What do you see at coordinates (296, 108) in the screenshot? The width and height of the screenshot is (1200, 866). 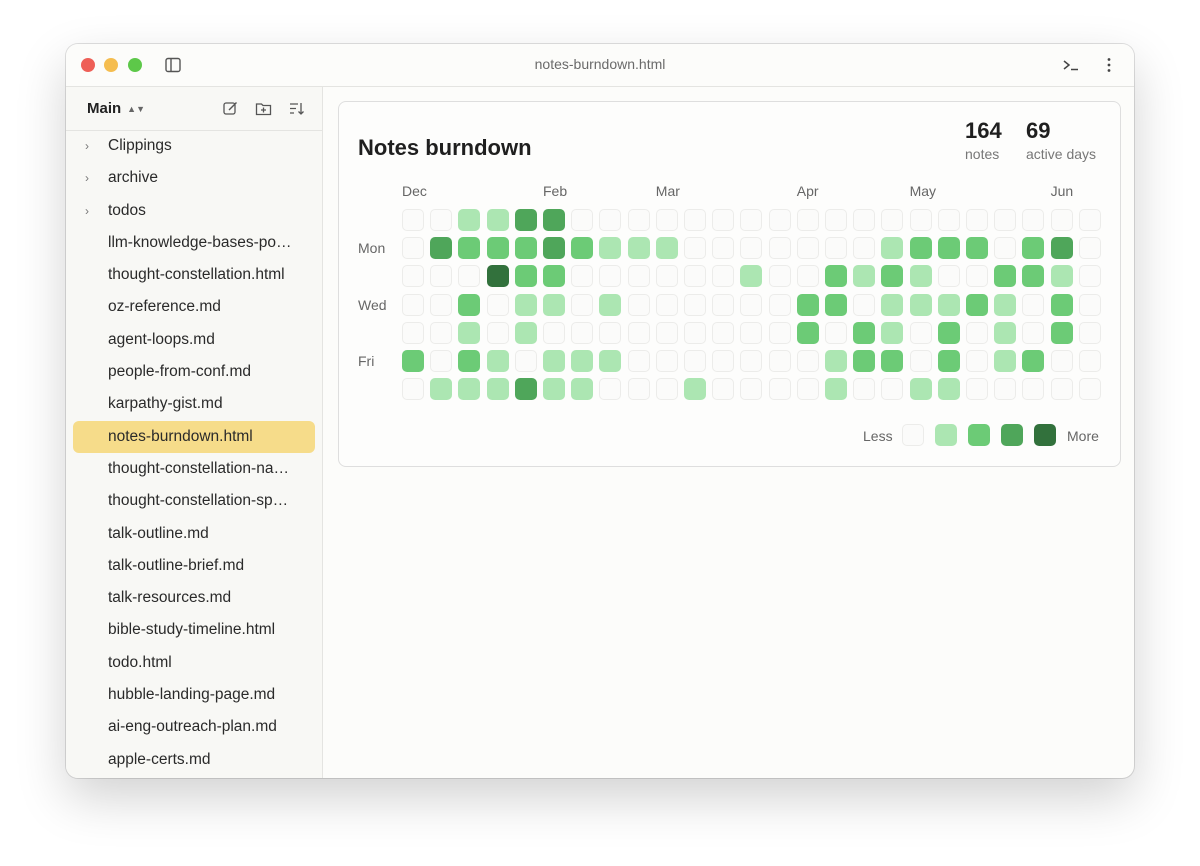 I see `sort-icon` at bounding box center [296, 108].